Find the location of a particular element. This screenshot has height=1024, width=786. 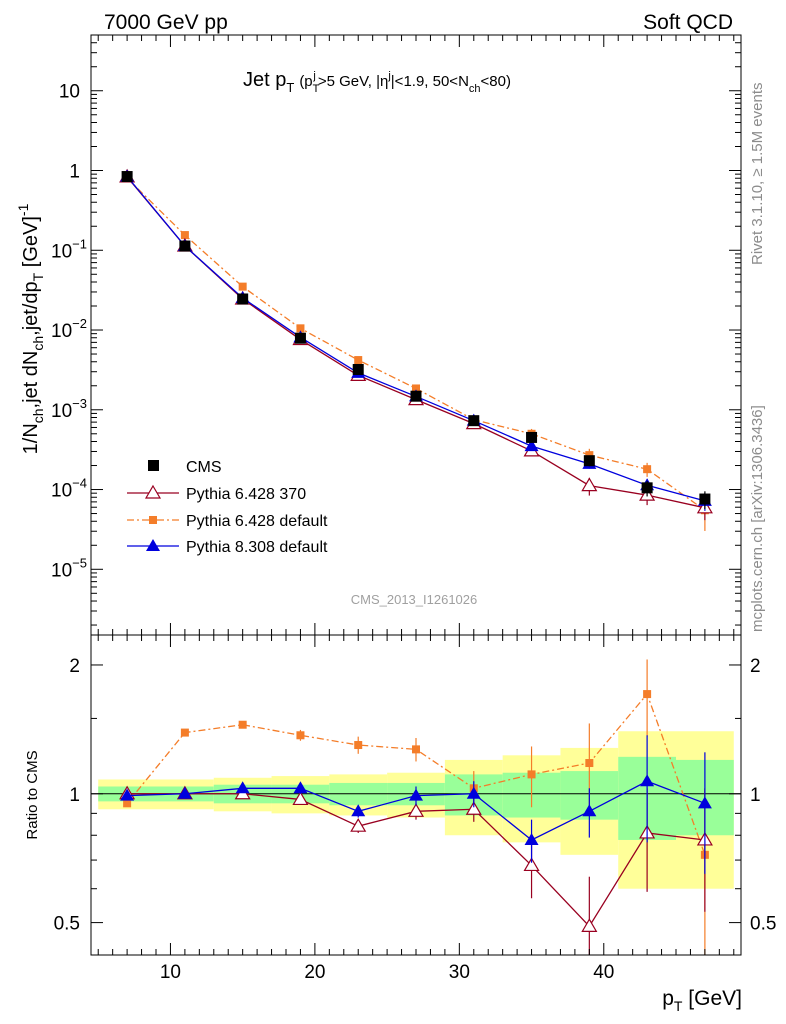

ratio-line is located at coordinates (416, 774).